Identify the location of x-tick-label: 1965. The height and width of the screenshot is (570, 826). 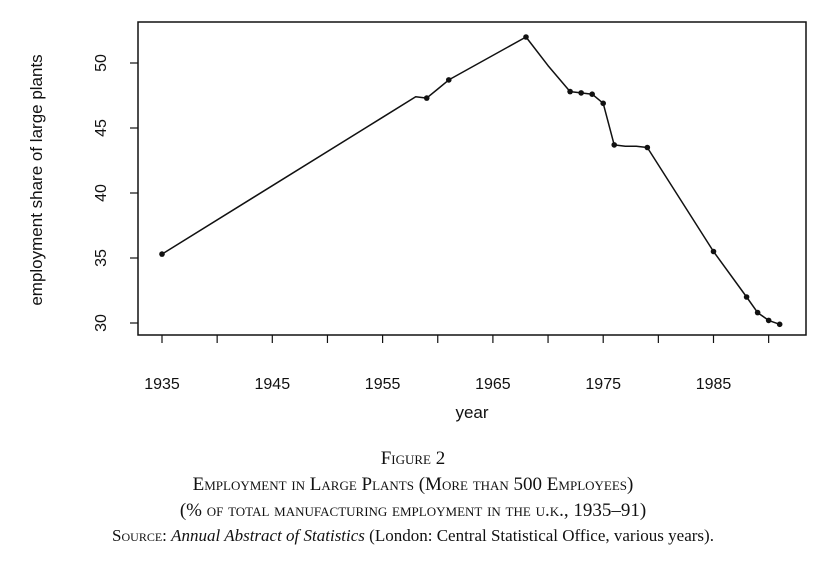
(493, 384).